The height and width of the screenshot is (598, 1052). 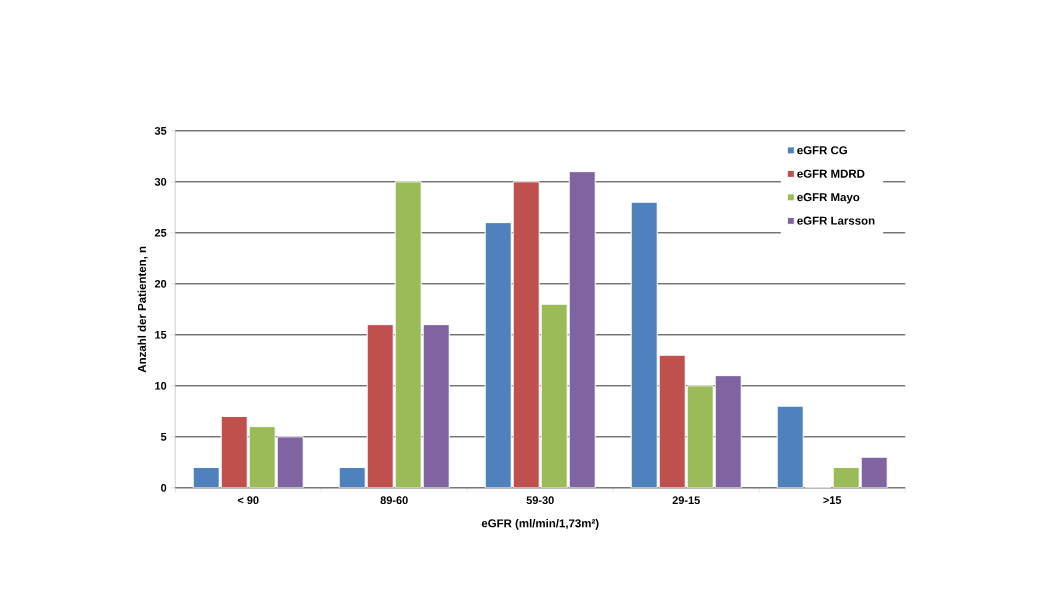 I want to click on legend-label: eGFR Mayo, so click(x=828, y=198).